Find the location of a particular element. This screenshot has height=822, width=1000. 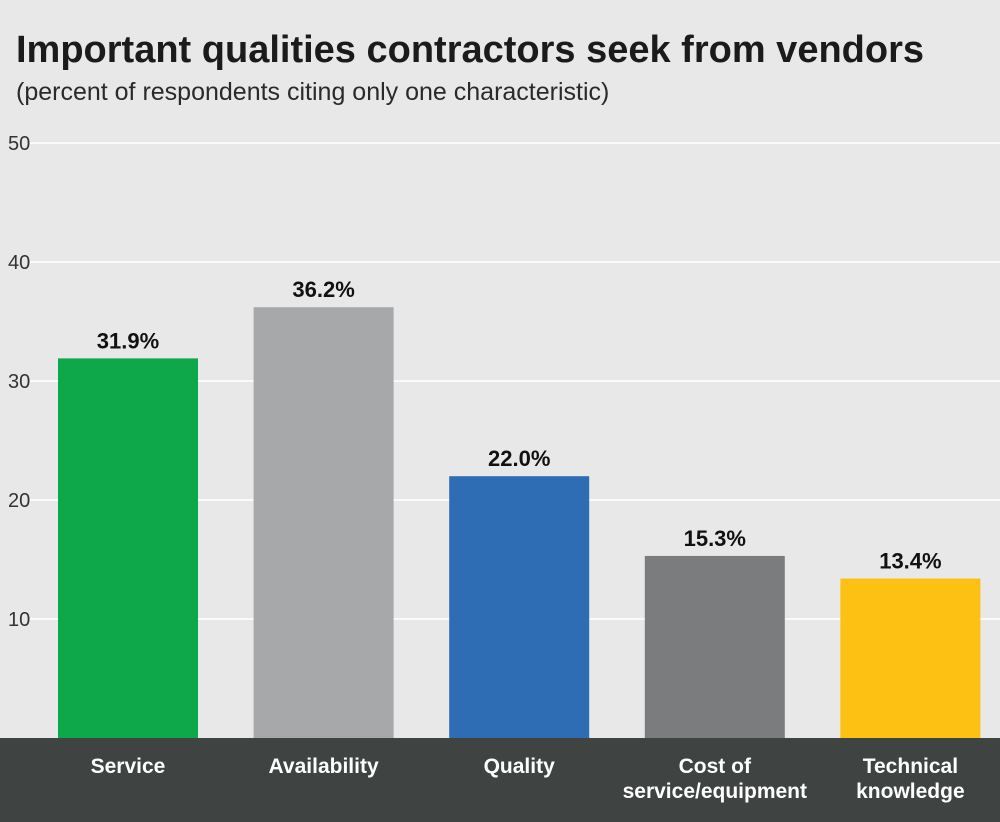

x-tick-label: Service is located at coordinates (128, 766).